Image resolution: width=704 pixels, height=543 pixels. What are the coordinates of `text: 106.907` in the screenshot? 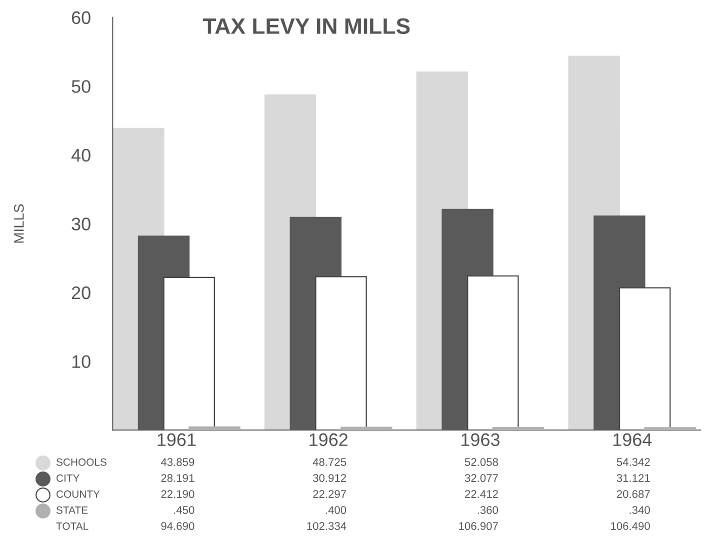 It's located at (478, 526).